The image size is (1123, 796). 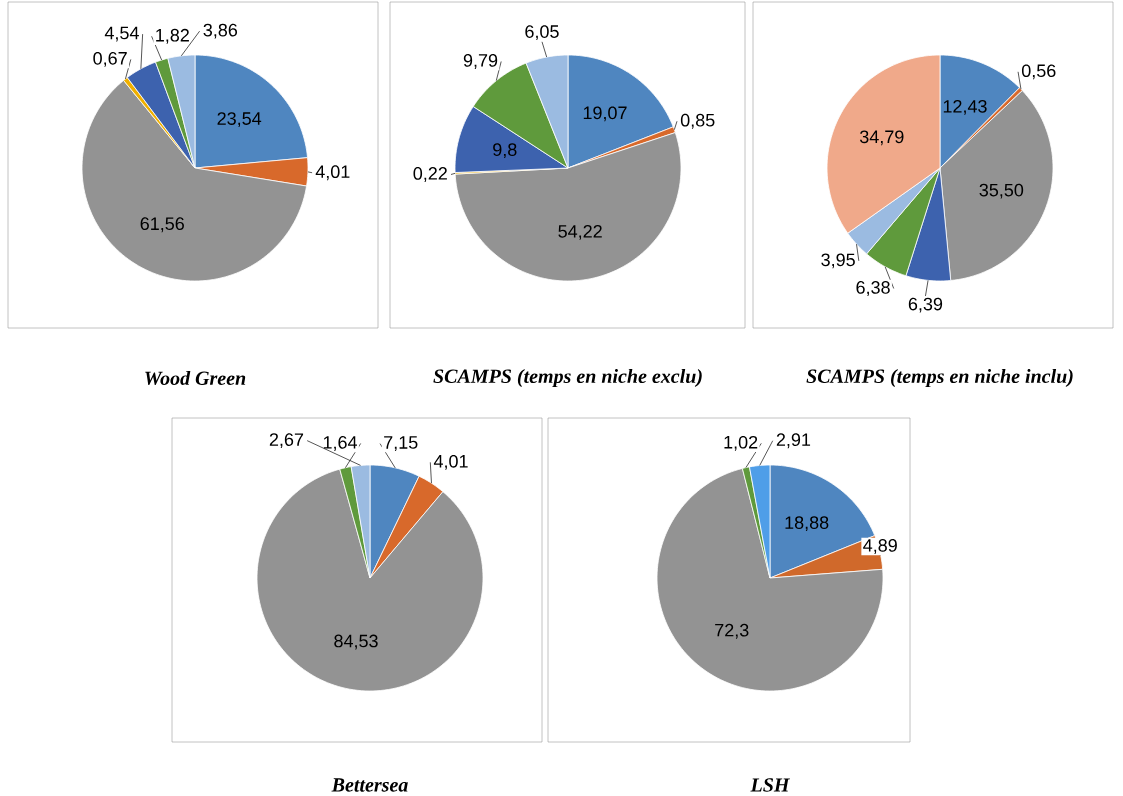 I want to click on data-label: 9,79, so click(x=480, y=61).